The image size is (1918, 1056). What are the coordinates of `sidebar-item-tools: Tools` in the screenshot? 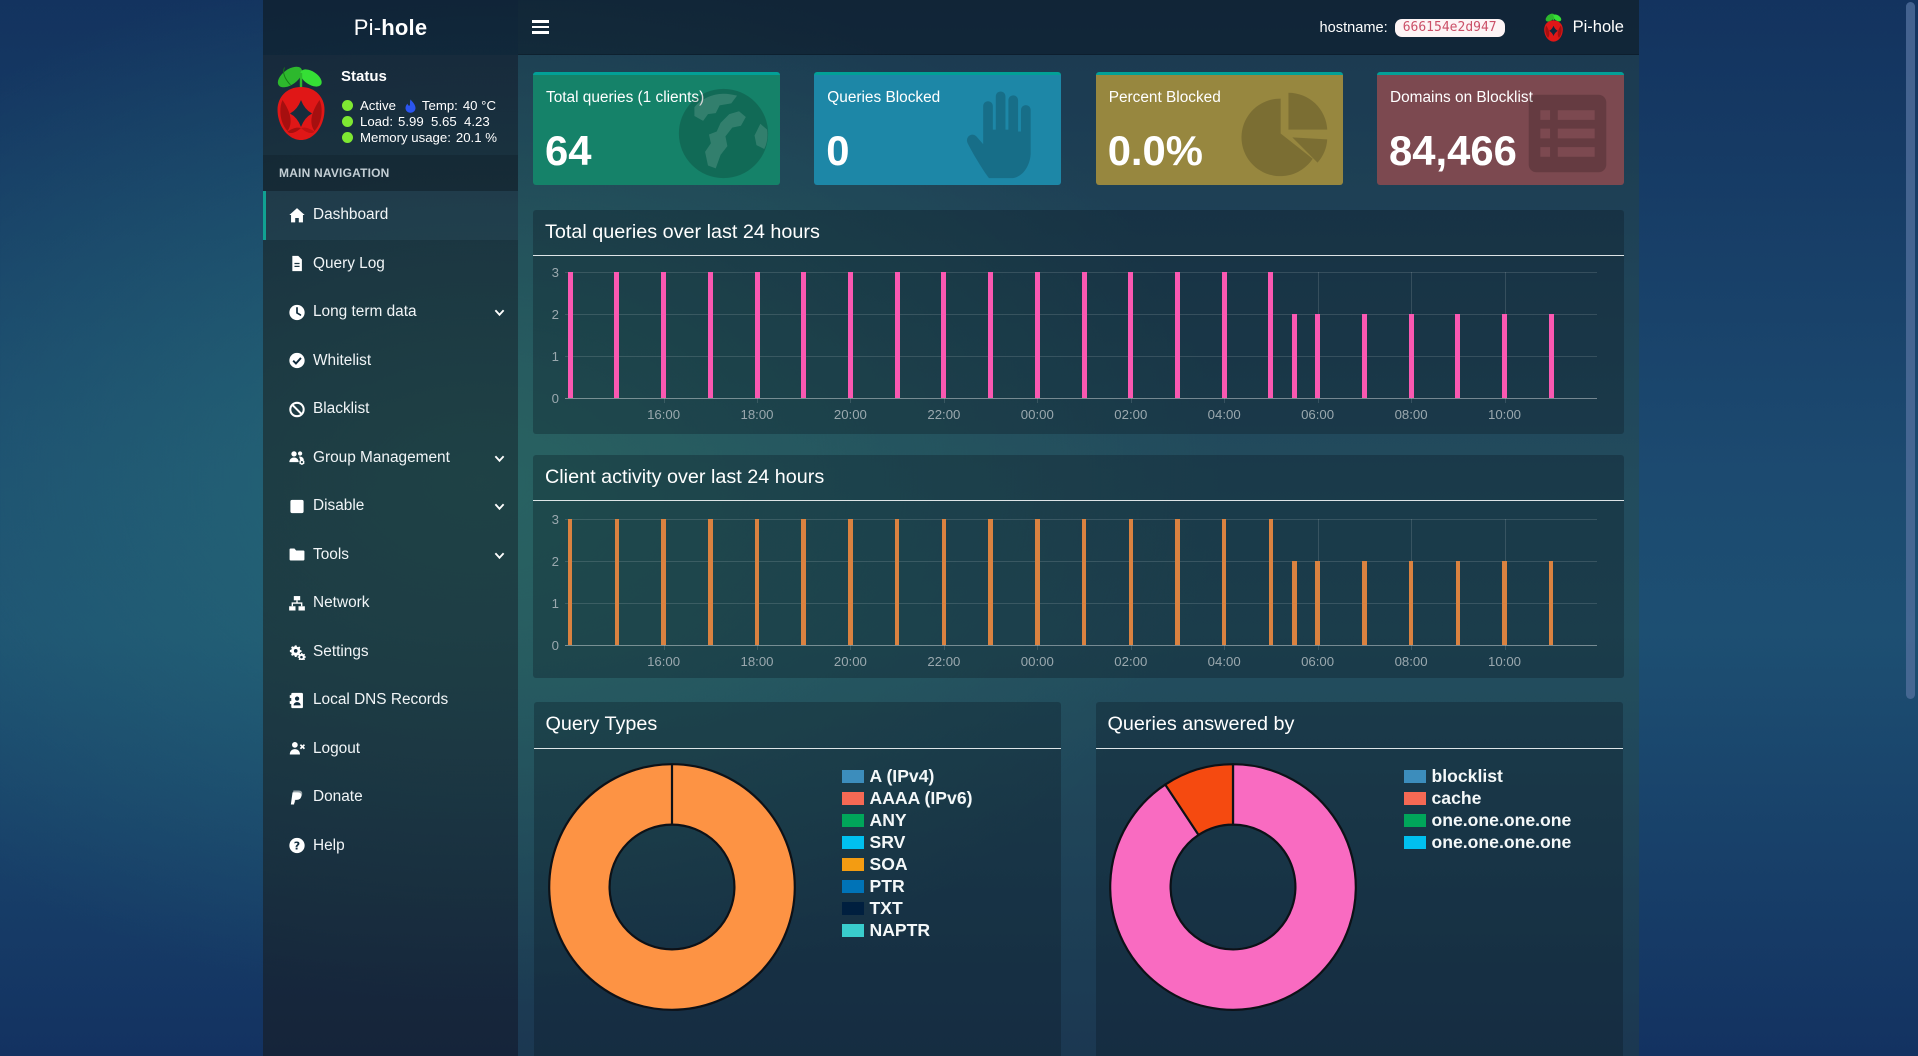 It's located at (390, 555).